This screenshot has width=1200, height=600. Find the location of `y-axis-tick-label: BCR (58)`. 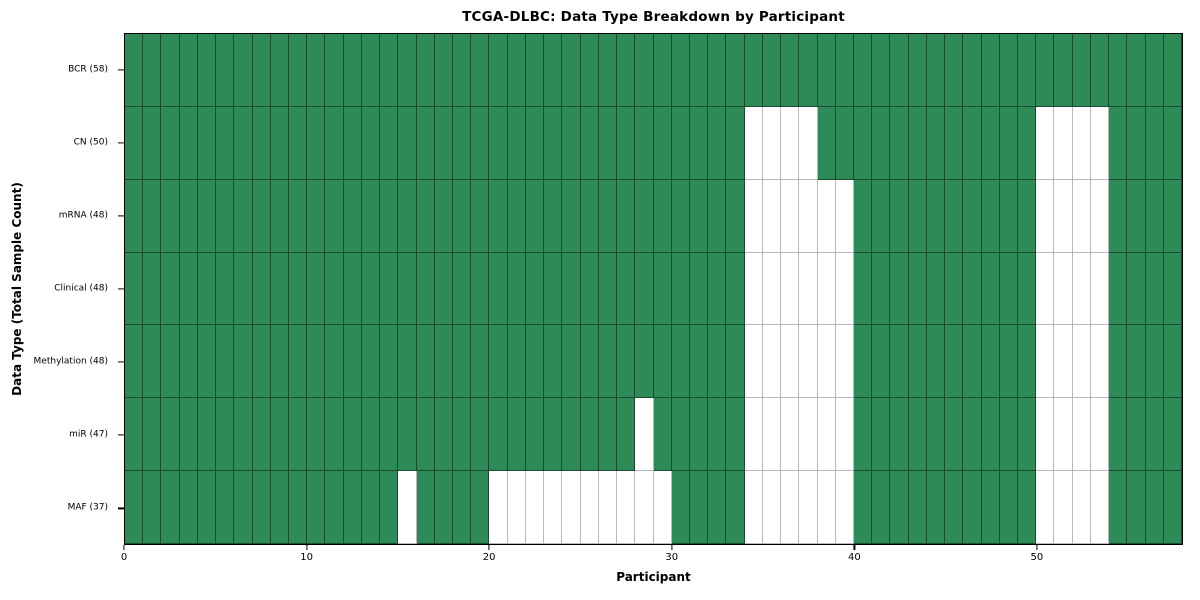

y-axis-tick-label: BCR (58) is located at coordinates (88, 69).